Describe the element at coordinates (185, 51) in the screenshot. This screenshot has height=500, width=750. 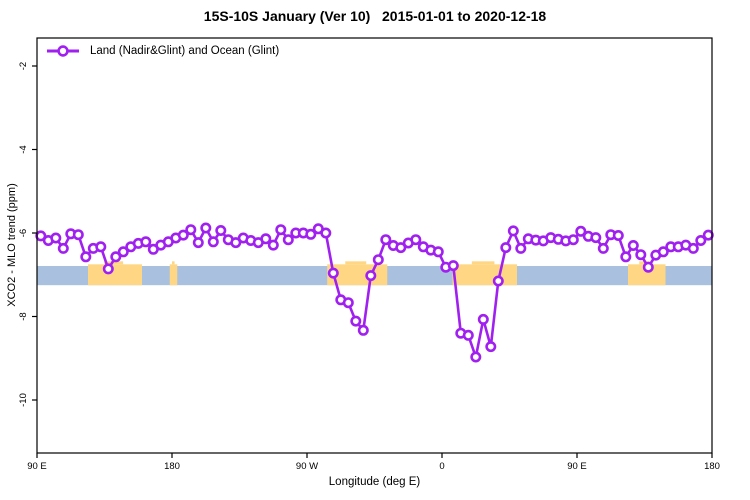
I see `legend-label: Land (Nadir&Glint) and Ocean (Glint)` at that location.